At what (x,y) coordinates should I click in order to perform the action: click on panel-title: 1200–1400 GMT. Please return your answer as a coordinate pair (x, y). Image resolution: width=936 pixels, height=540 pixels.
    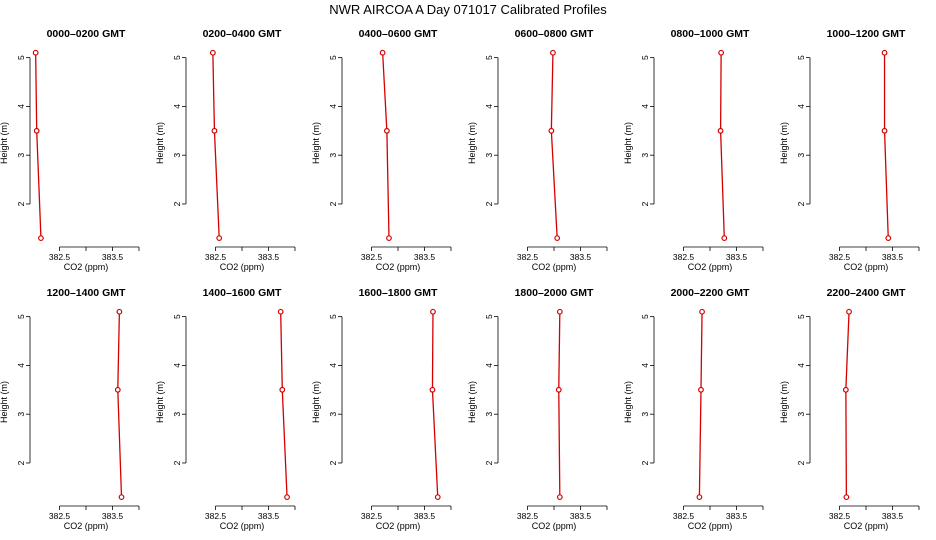
    Looking at the image, I should click on (86, 293).